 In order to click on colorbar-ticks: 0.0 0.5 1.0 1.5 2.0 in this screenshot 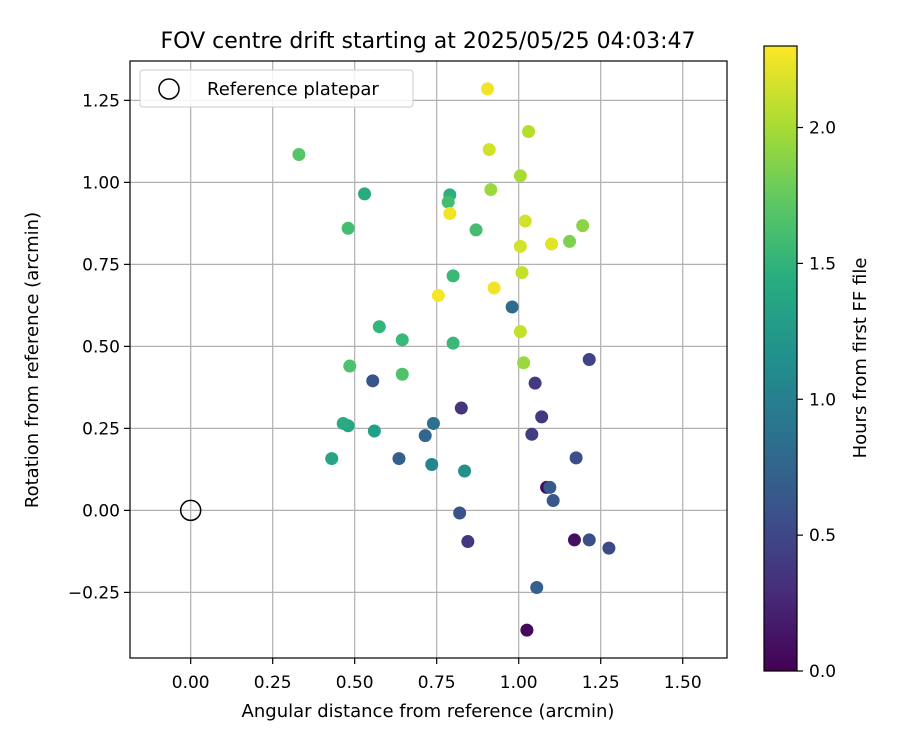, I will do `click(816, 400)`.